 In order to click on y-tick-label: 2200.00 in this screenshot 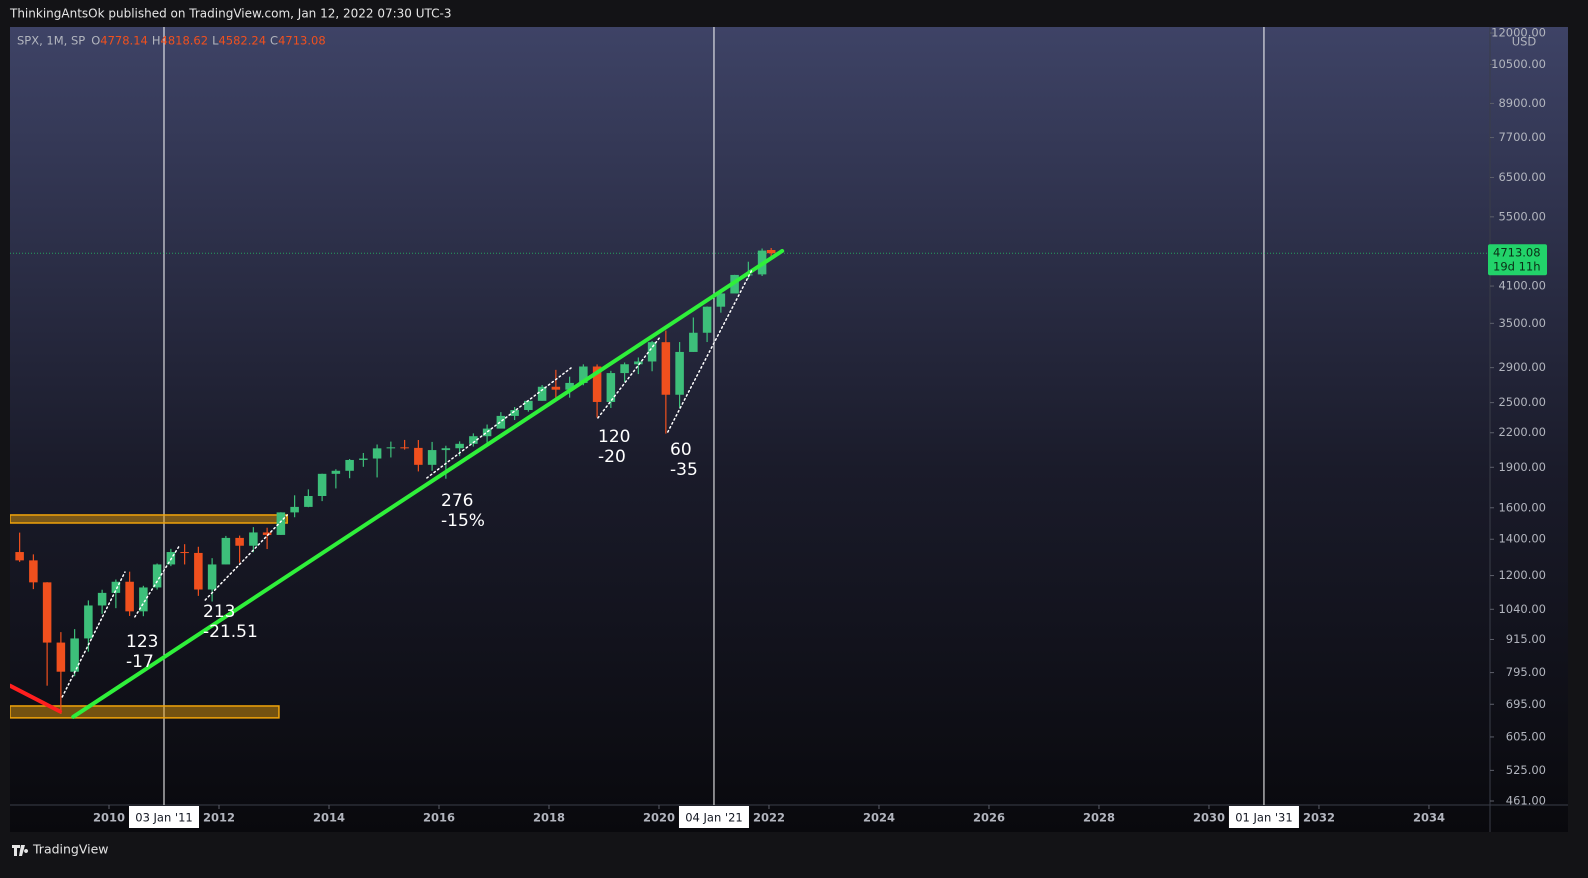, I will do `click(1522, 432)`.